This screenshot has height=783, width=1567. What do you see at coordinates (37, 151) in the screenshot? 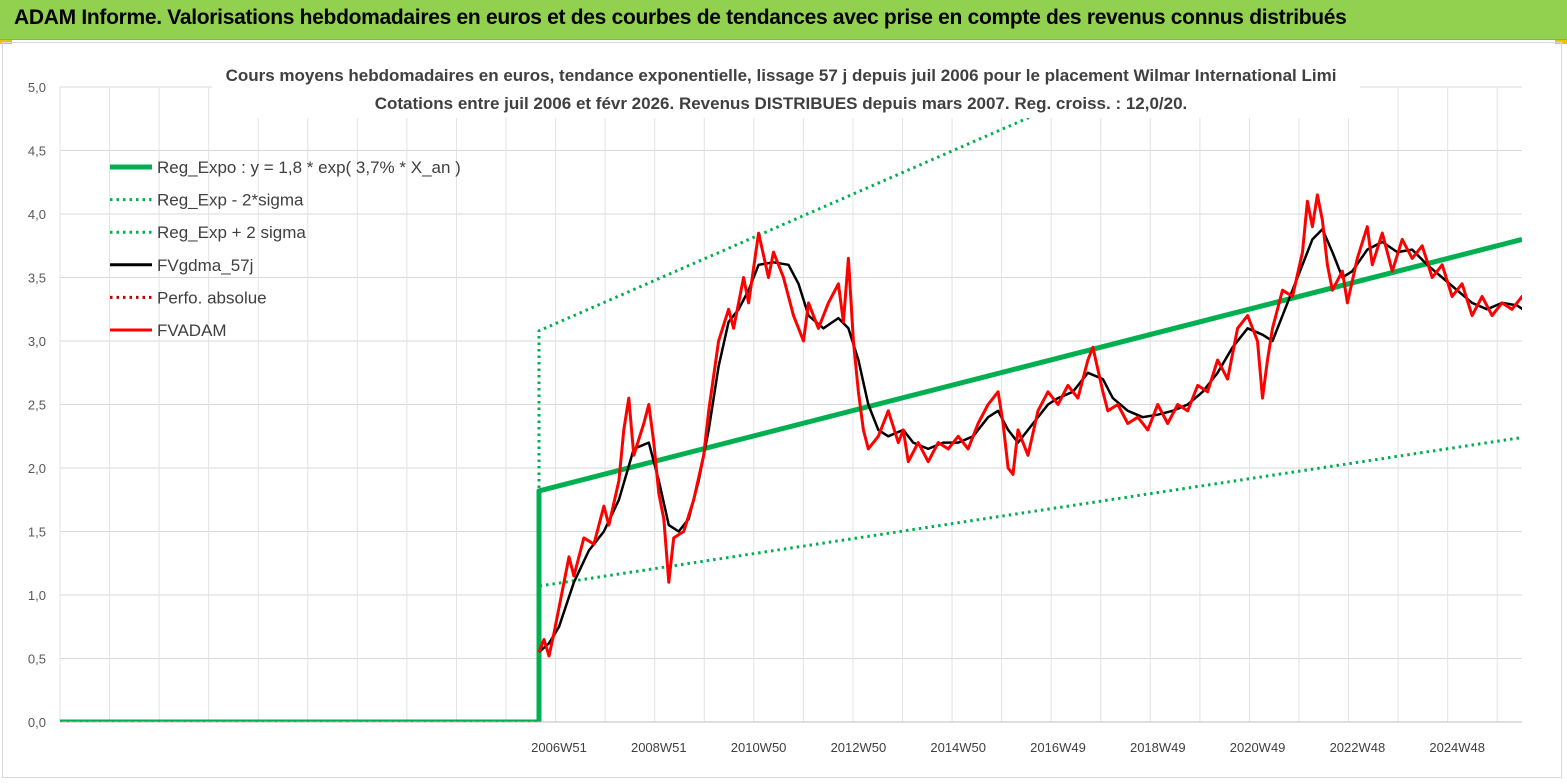
I see `y-tick-label: 4,5` at bounding box center [37, 151].